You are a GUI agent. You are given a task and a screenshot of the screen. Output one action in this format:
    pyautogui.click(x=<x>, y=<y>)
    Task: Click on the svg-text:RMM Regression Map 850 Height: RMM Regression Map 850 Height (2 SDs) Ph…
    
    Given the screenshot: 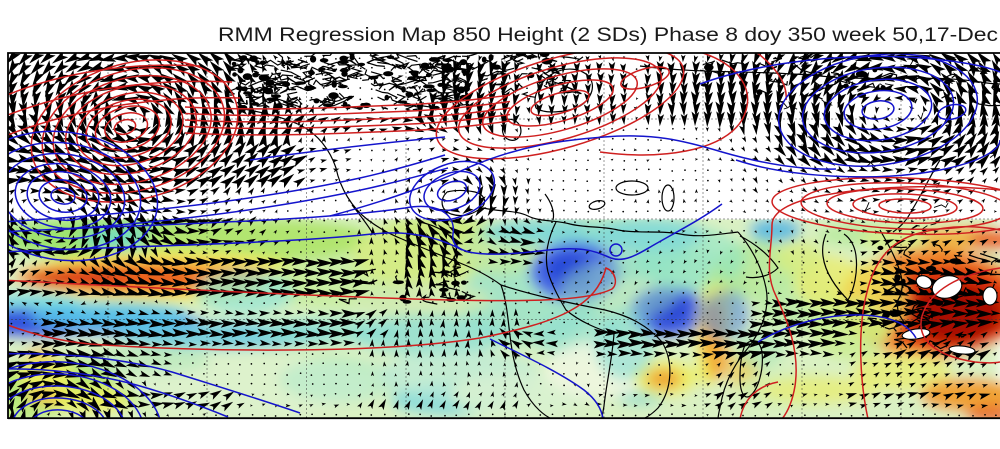 What is the action you would take?
    pyautogui.click(x=608, y=35)
    